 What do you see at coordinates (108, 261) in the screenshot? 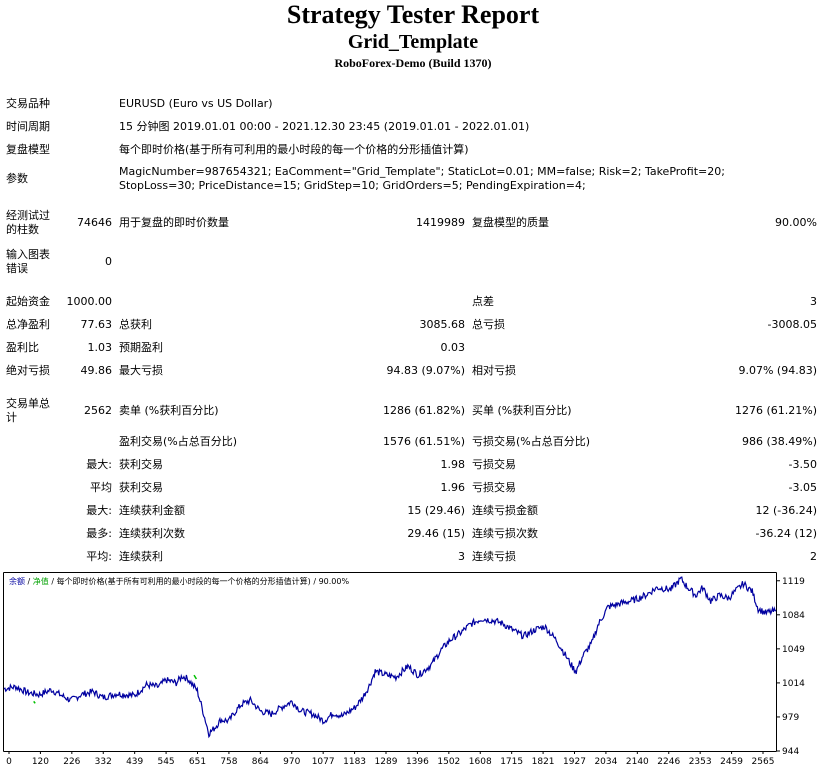
I see `errors-value: 0` at bounding box center [108, 261].